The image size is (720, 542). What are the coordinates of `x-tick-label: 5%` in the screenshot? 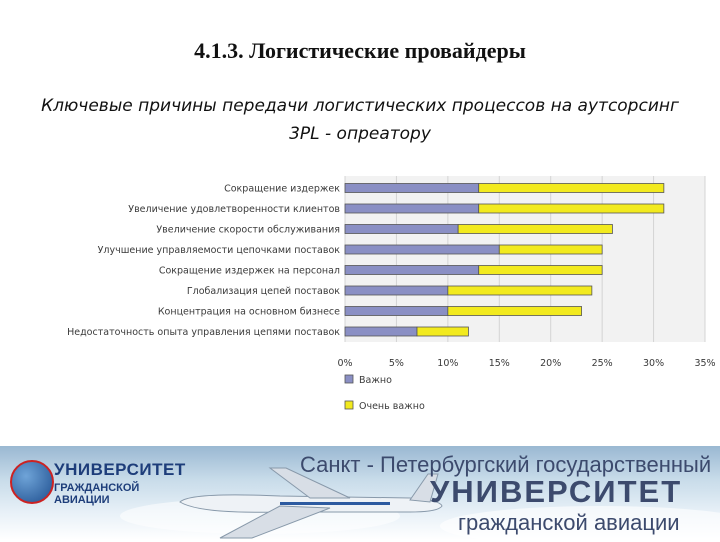 It's located at (396, 363).